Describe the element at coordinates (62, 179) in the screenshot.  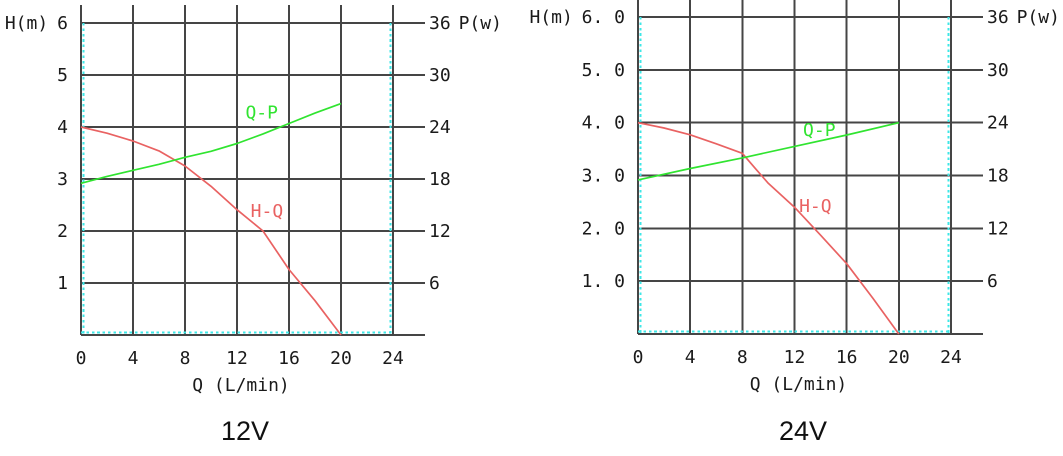
I see `y-tick-left: 3` at that location.